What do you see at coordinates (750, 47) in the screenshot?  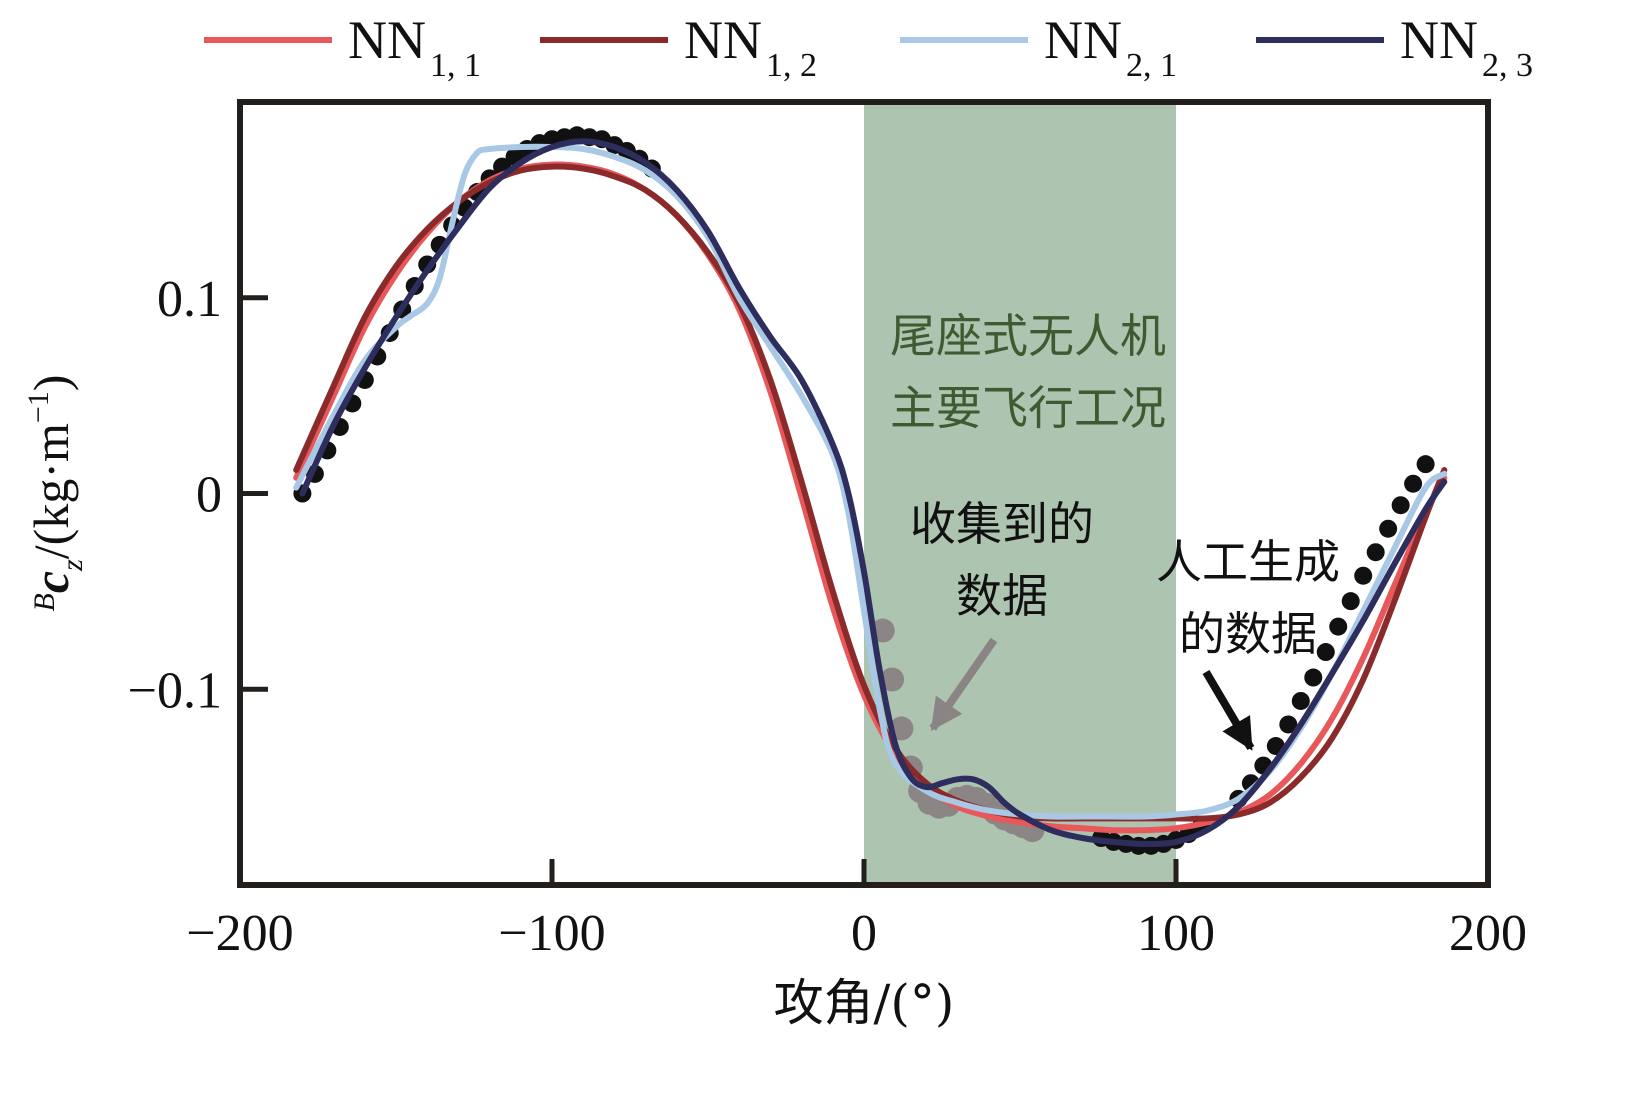 I see `legend-label: NN 1, 2` at bounding box center [750, 47].